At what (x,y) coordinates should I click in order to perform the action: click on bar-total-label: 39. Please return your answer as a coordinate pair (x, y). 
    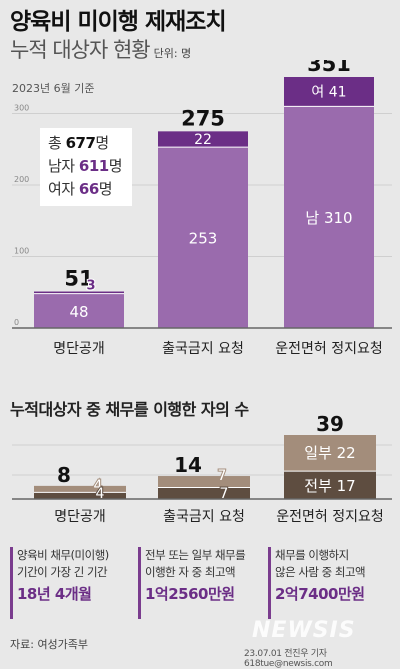
    Looking at the image, I should click on (330, 425).